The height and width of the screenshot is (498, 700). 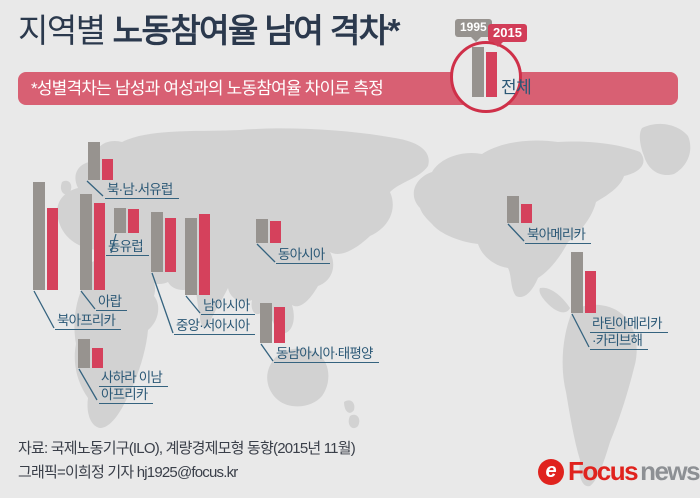 What do you see at coordinates (619, 341) in the screenshot?
I see `region-label-line: ·카리브해` at bounding box center [619, 341].